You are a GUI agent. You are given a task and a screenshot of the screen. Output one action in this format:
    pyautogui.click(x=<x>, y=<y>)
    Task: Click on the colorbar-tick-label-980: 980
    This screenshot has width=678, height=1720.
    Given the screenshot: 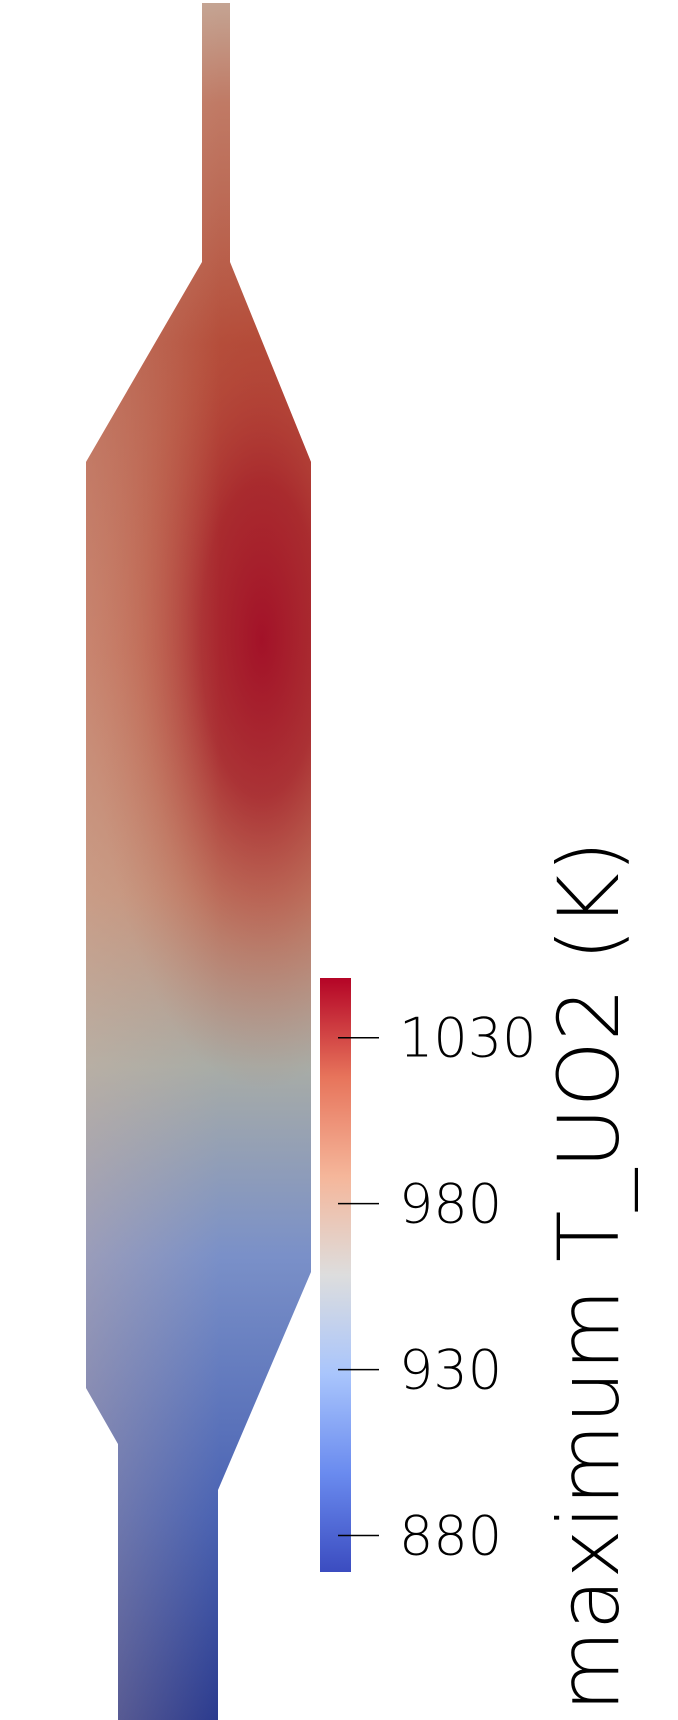 What is the action you would take?
    pyautogui.click(x=450, y=1204)
    